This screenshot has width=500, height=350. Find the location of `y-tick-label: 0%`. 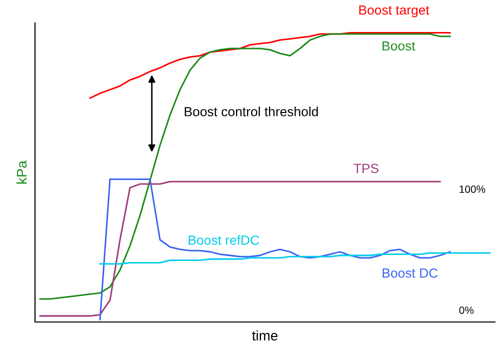

y-tick-label: 0% is located at coordinates (466, 310).